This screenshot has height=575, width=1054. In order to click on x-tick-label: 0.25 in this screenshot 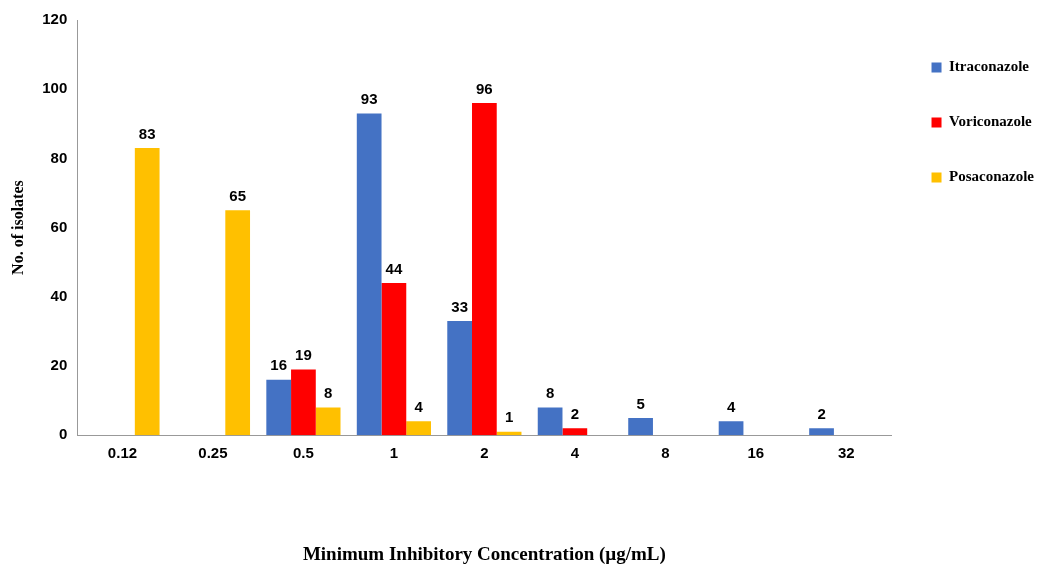, I will do `click(213, 453)`.